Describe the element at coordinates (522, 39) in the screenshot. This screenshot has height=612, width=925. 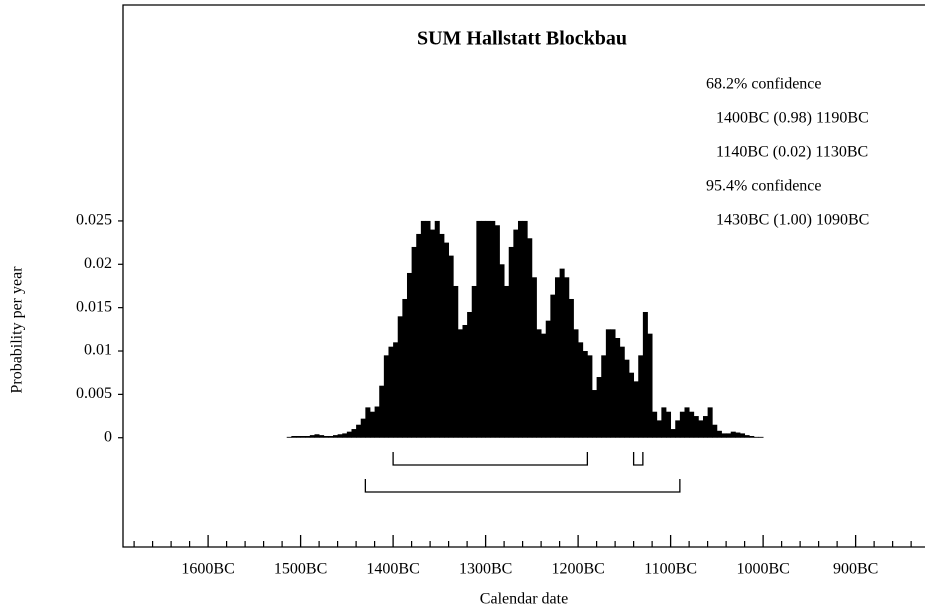
I see `chart-title: SUM Hallstatt Blockbau` at that location.